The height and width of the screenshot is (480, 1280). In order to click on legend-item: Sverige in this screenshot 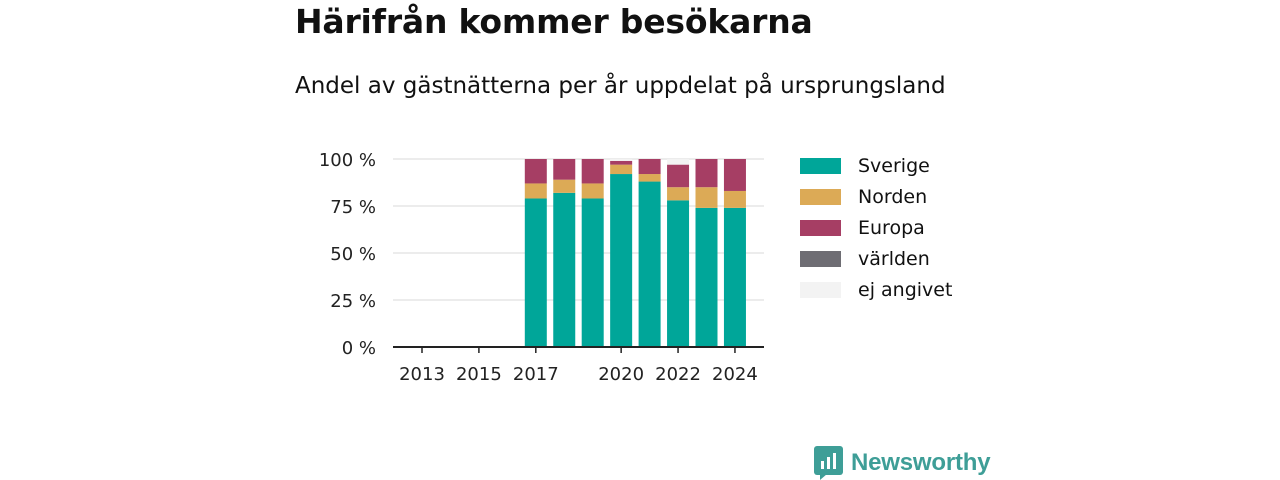, I will do `click(876, 165)`.